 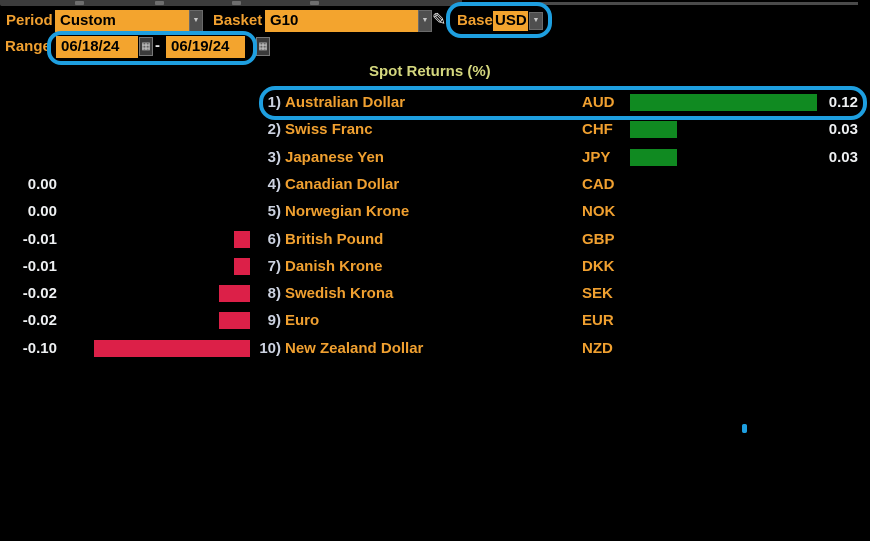 I want to click on range-start-input: 06/18/24, so click(x=97, y=47).